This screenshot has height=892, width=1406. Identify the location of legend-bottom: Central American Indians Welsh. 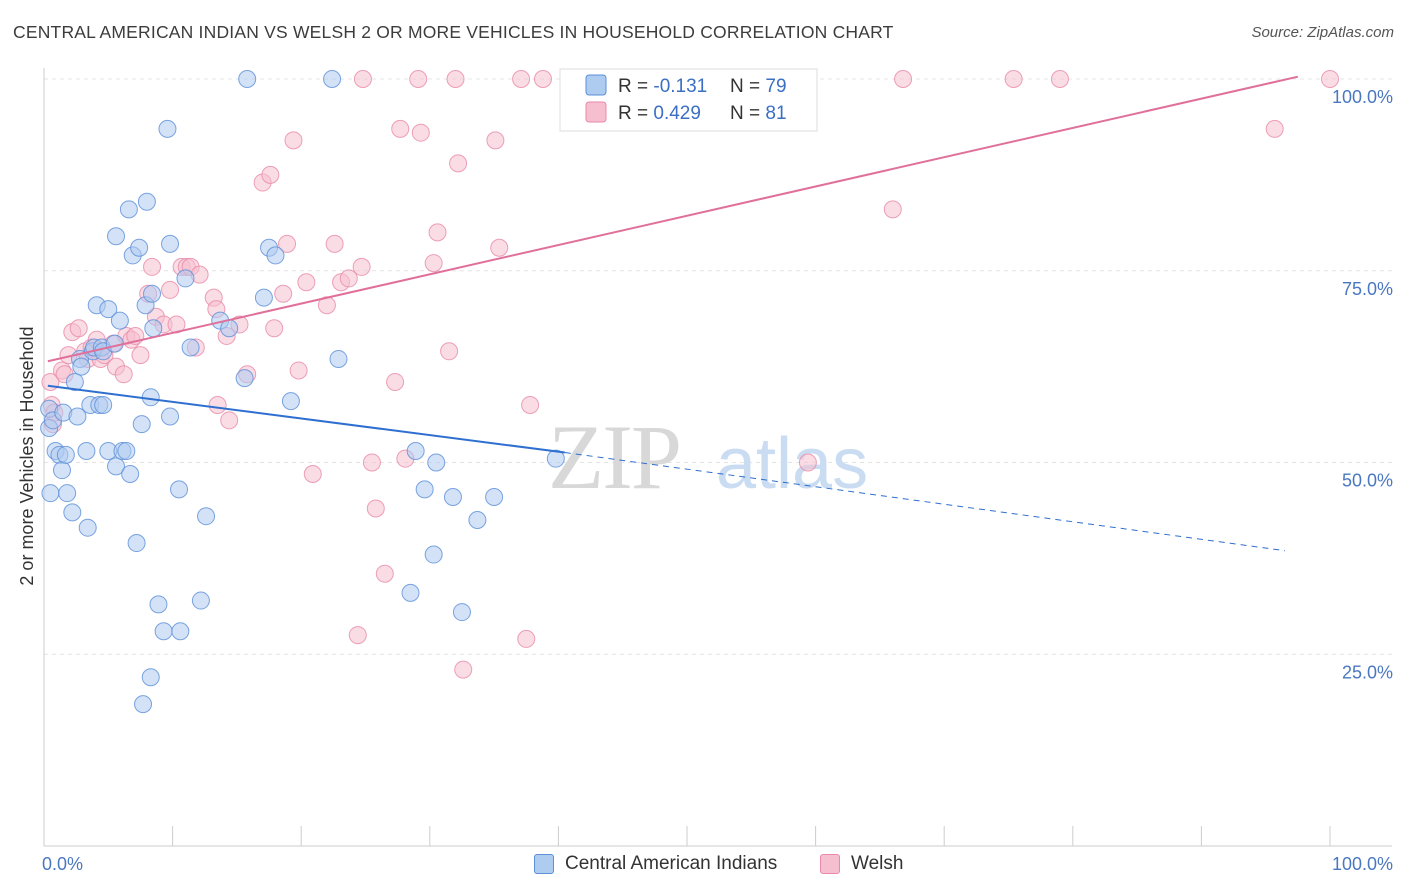
(703, 865).